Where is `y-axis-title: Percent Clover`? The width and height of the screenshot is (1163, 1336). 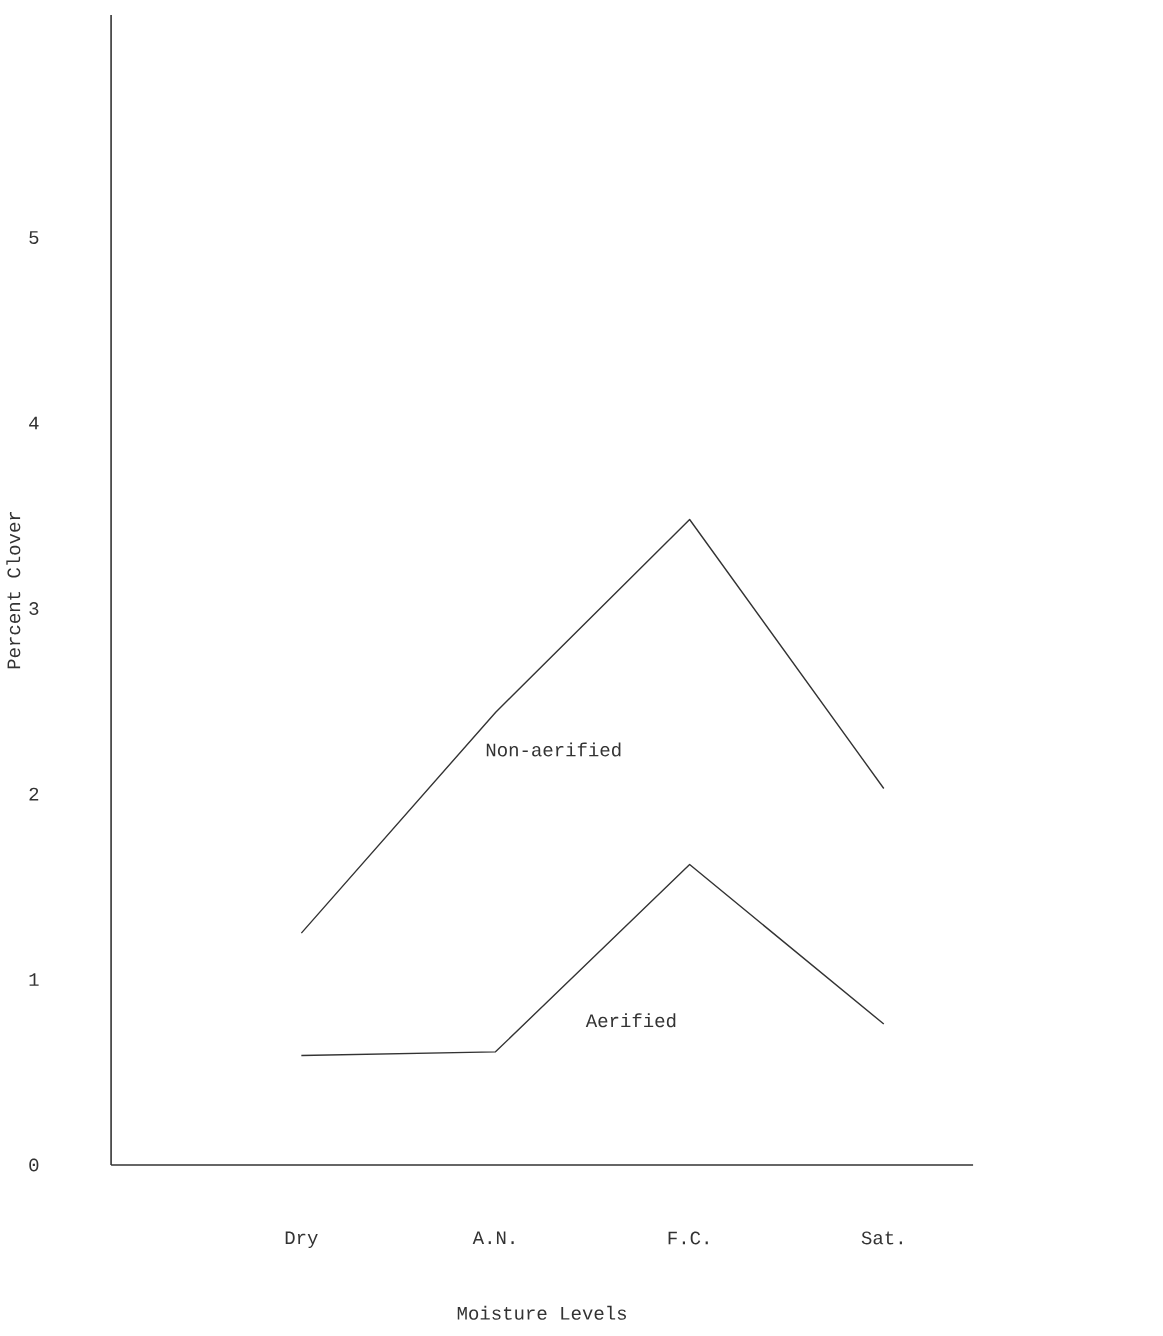
y-axis-title: Percent Clover is located at coordinates (13, 590).